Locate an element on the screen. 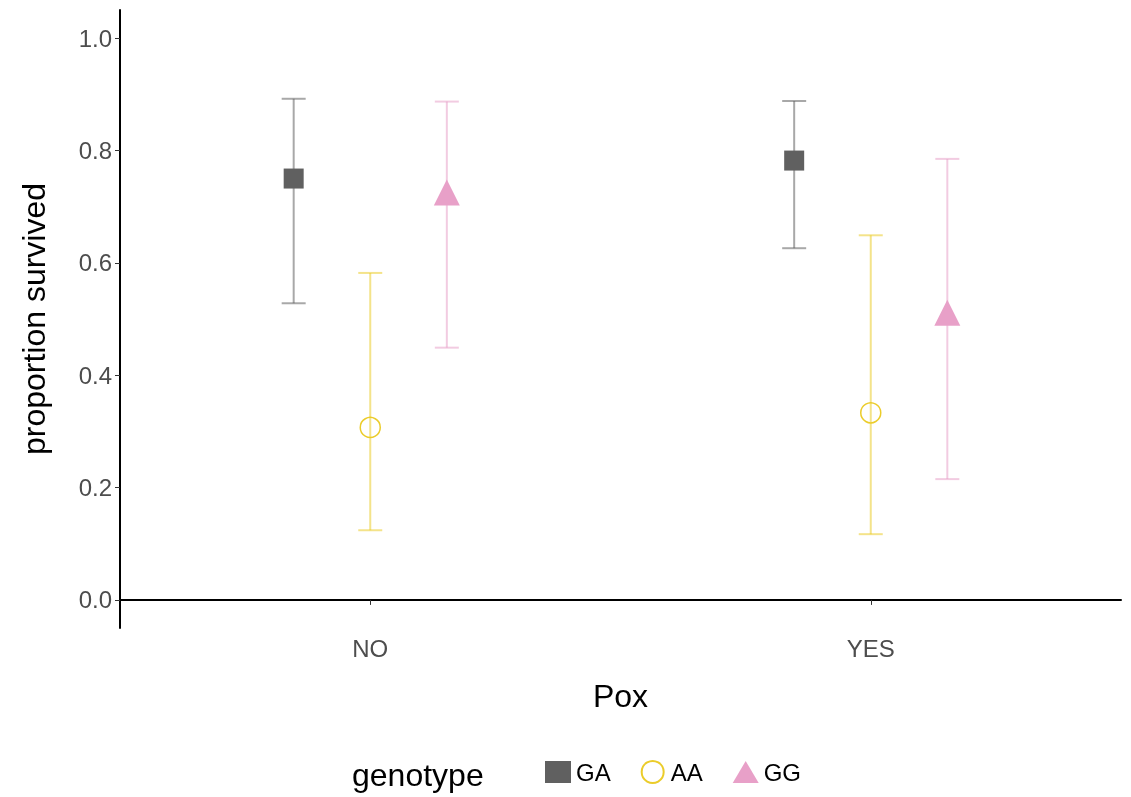 The height and width of the screenshot is (797, 1131). y-tick-label: 0.0 is located at coordinates (95, 600).